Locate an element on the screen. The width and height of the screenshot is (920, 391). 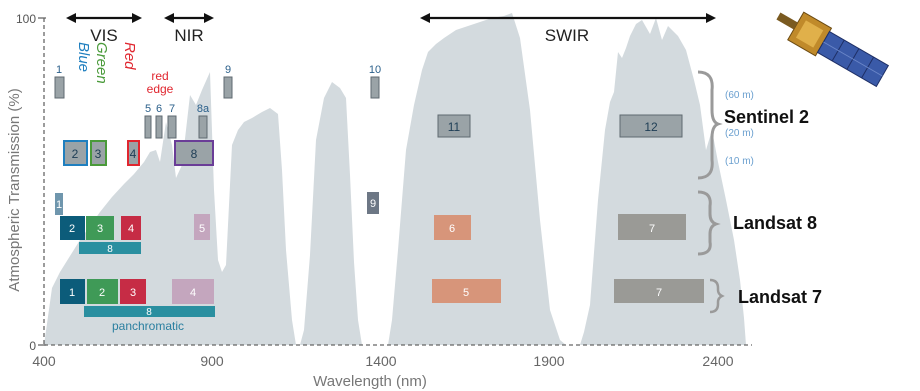
landsat7-name: Landsat 7 is located at coordinates (780, 297).